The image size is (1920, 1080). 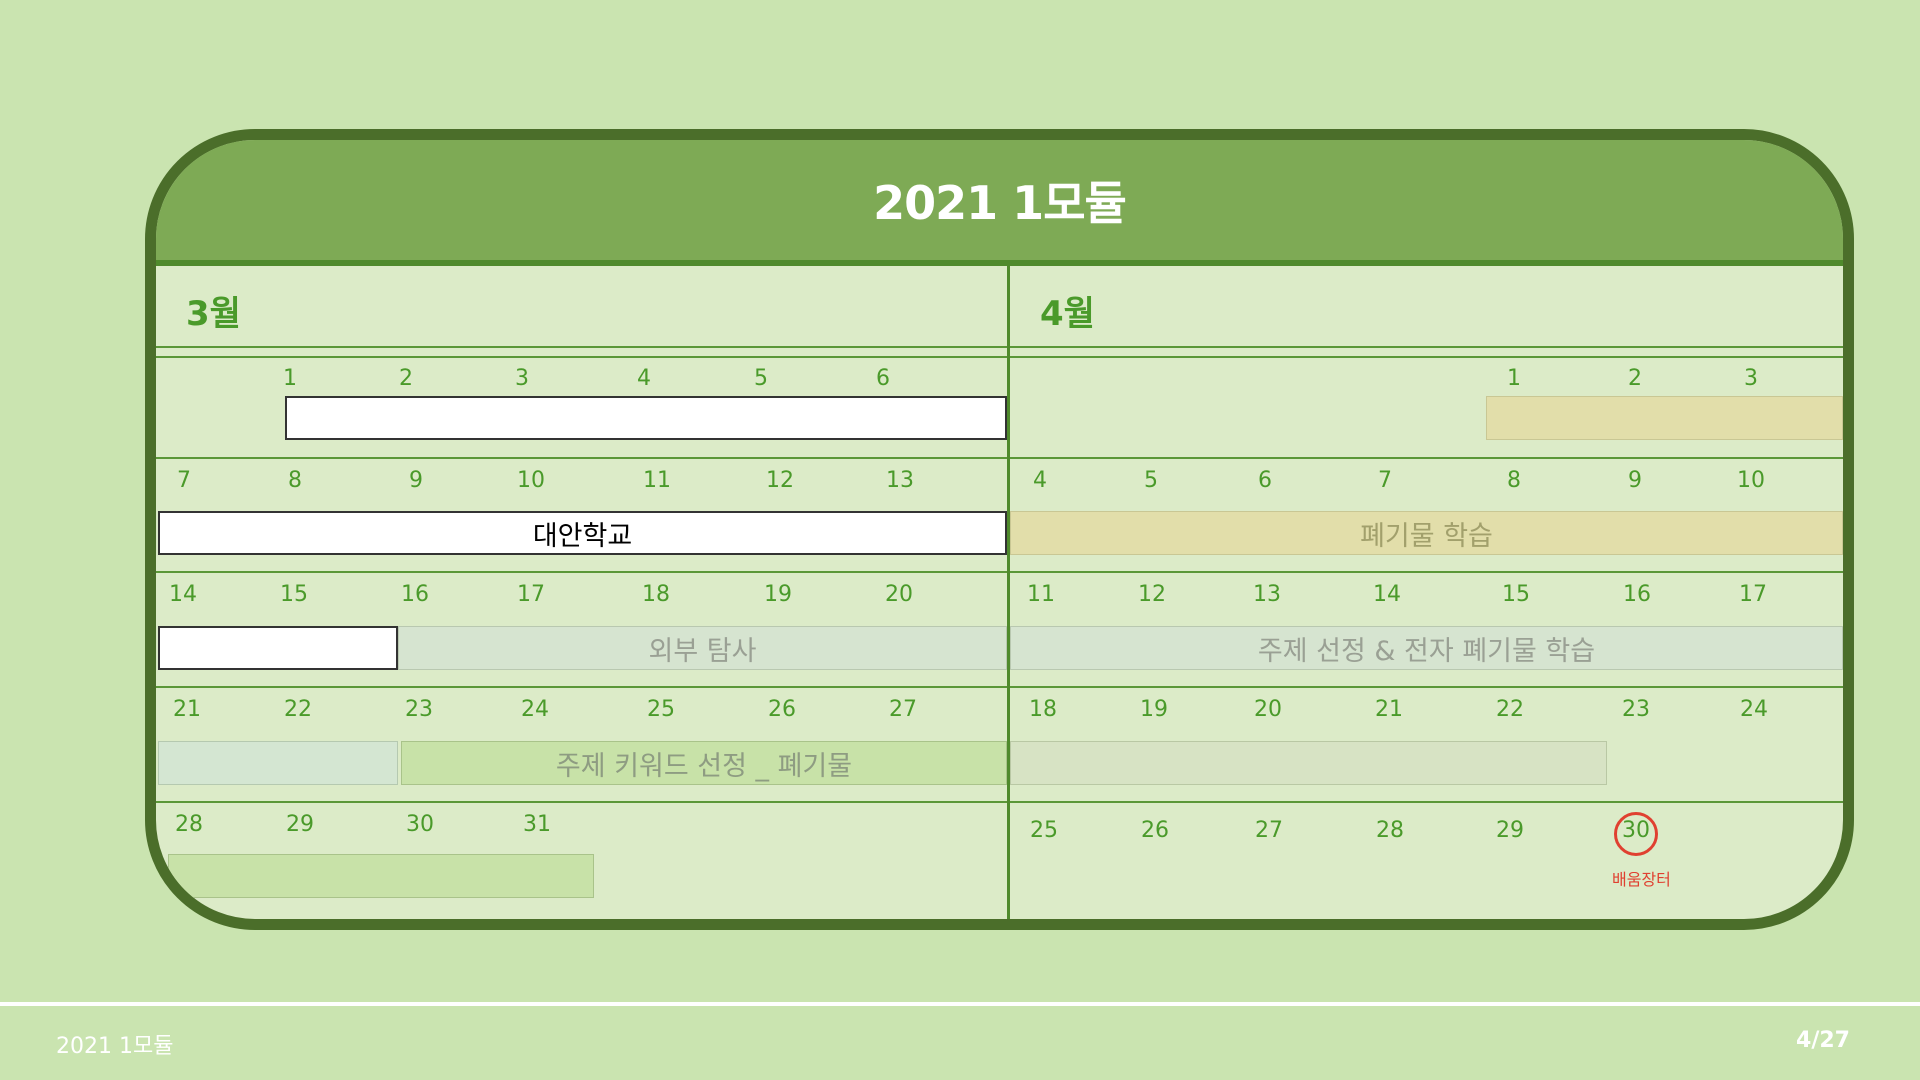 I want to click on event-bar-topic-selection: 주제 선정 & 전자 폐기물 학습, so click(x=1426, y=648).